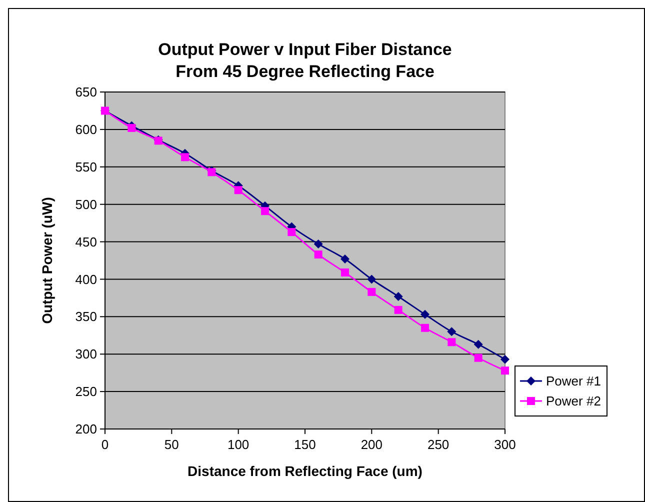 The width and height of the screenshot is (645, 502). I want to click on legend-label: Power #1, so click(573, 381).